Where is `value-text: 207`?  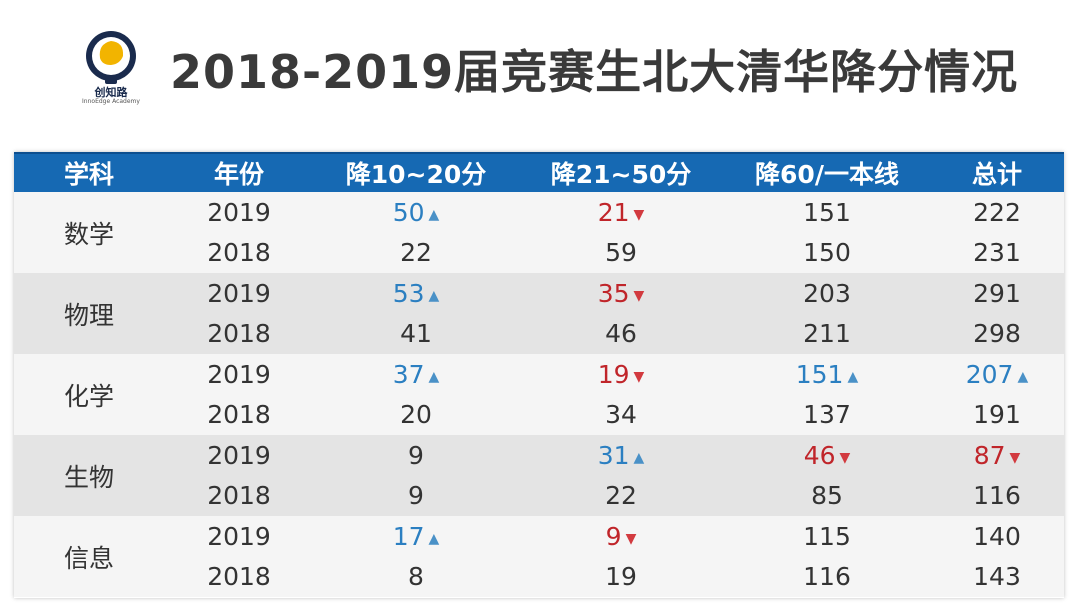
value-text: 207 is located at coordinates (989, 374).